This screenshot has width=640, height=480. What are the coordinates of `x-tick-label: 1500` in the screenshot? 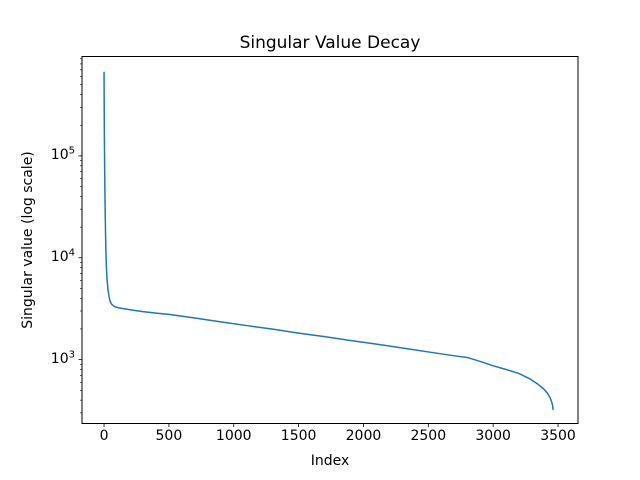 It's located at (298, 436).